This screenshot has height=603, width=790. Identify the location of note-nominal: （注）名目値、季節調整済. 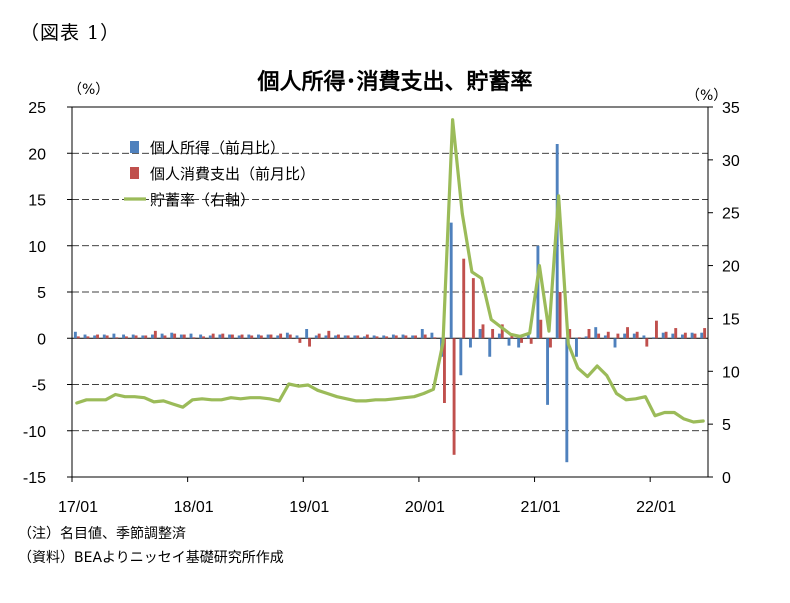
(102, 534).